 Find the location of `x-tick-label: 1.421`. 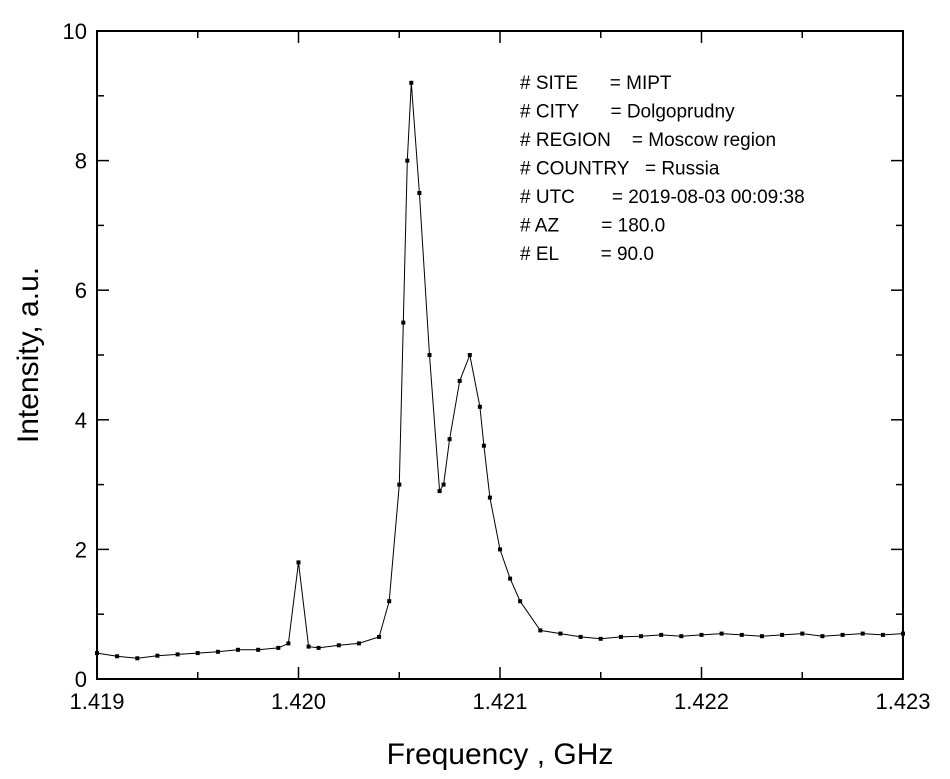

x-tick-label: 1.421 is located at coordinates (499, 701).